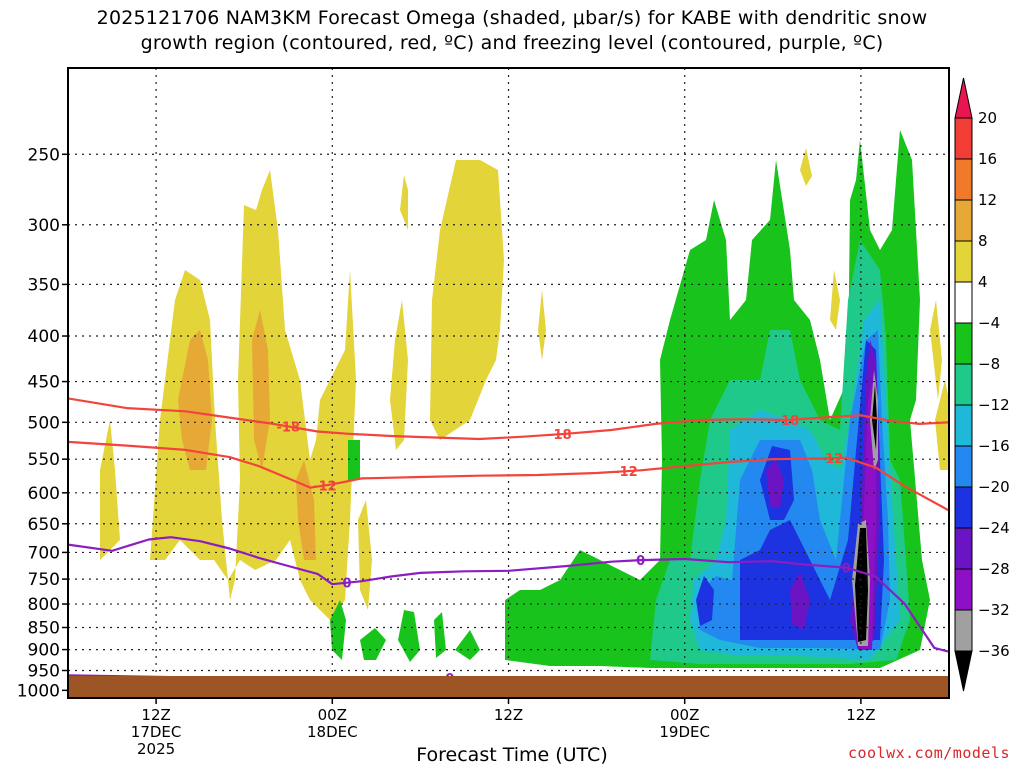 The image size is (1024, 768). Describe the element at coordinates (987, 118) in the screenshot. I see `colorbar-label: 20` at that location.